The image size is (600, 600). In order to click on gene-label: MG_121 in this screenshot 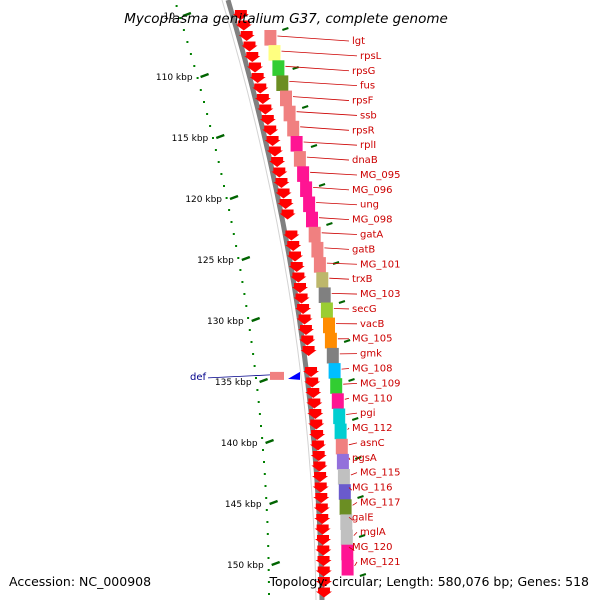, I will do `click(380, 562)`.